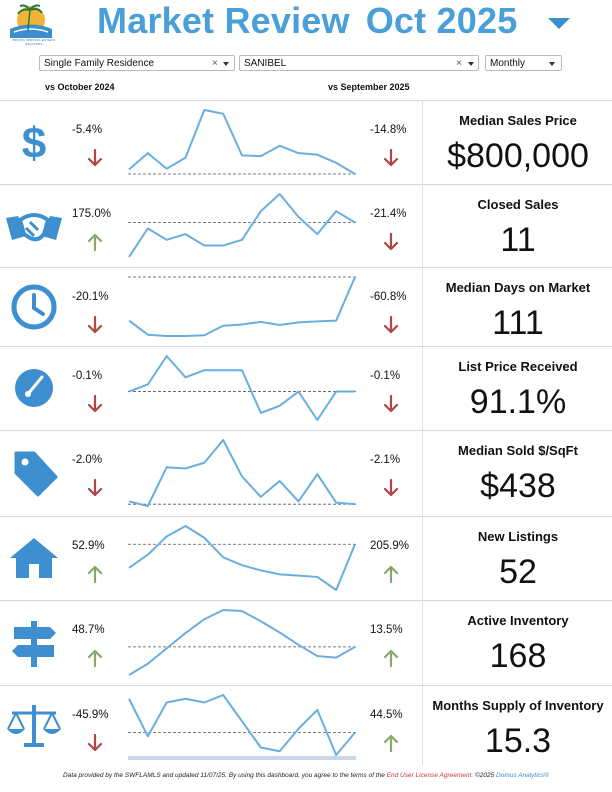 This screenshot has width=612, height=792. I want to click on mom-change: -2.1%, so click(385, 460).